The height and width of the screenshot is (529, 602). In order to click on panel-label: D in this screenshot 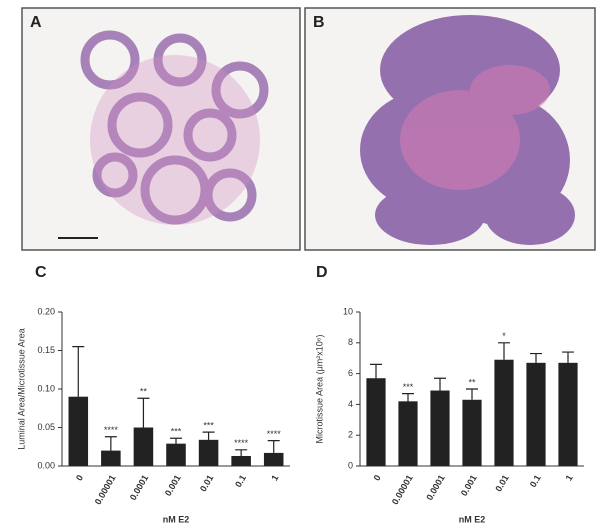, I will do `click(322, 272)`.